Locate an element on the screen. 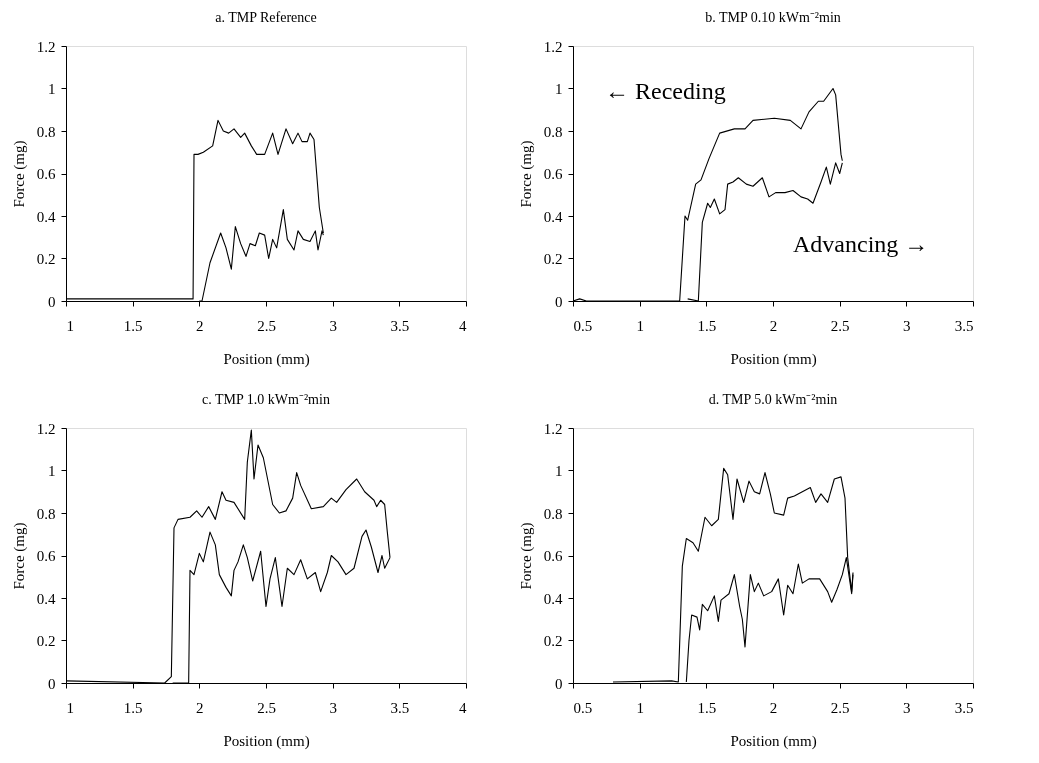 The height and width of the screenshot is (763, 1039). annotation: Advancing → is located at coordinates (861, 243).